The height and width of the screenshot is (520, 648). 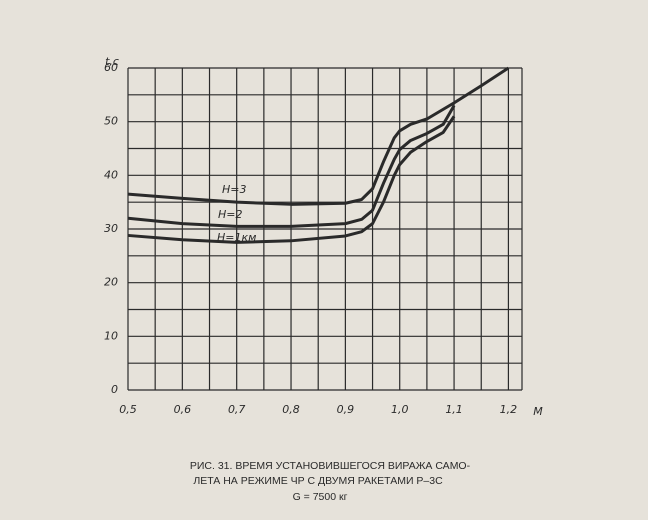 I want to click on y-tick-label: 20, so click(x=111, y=282).